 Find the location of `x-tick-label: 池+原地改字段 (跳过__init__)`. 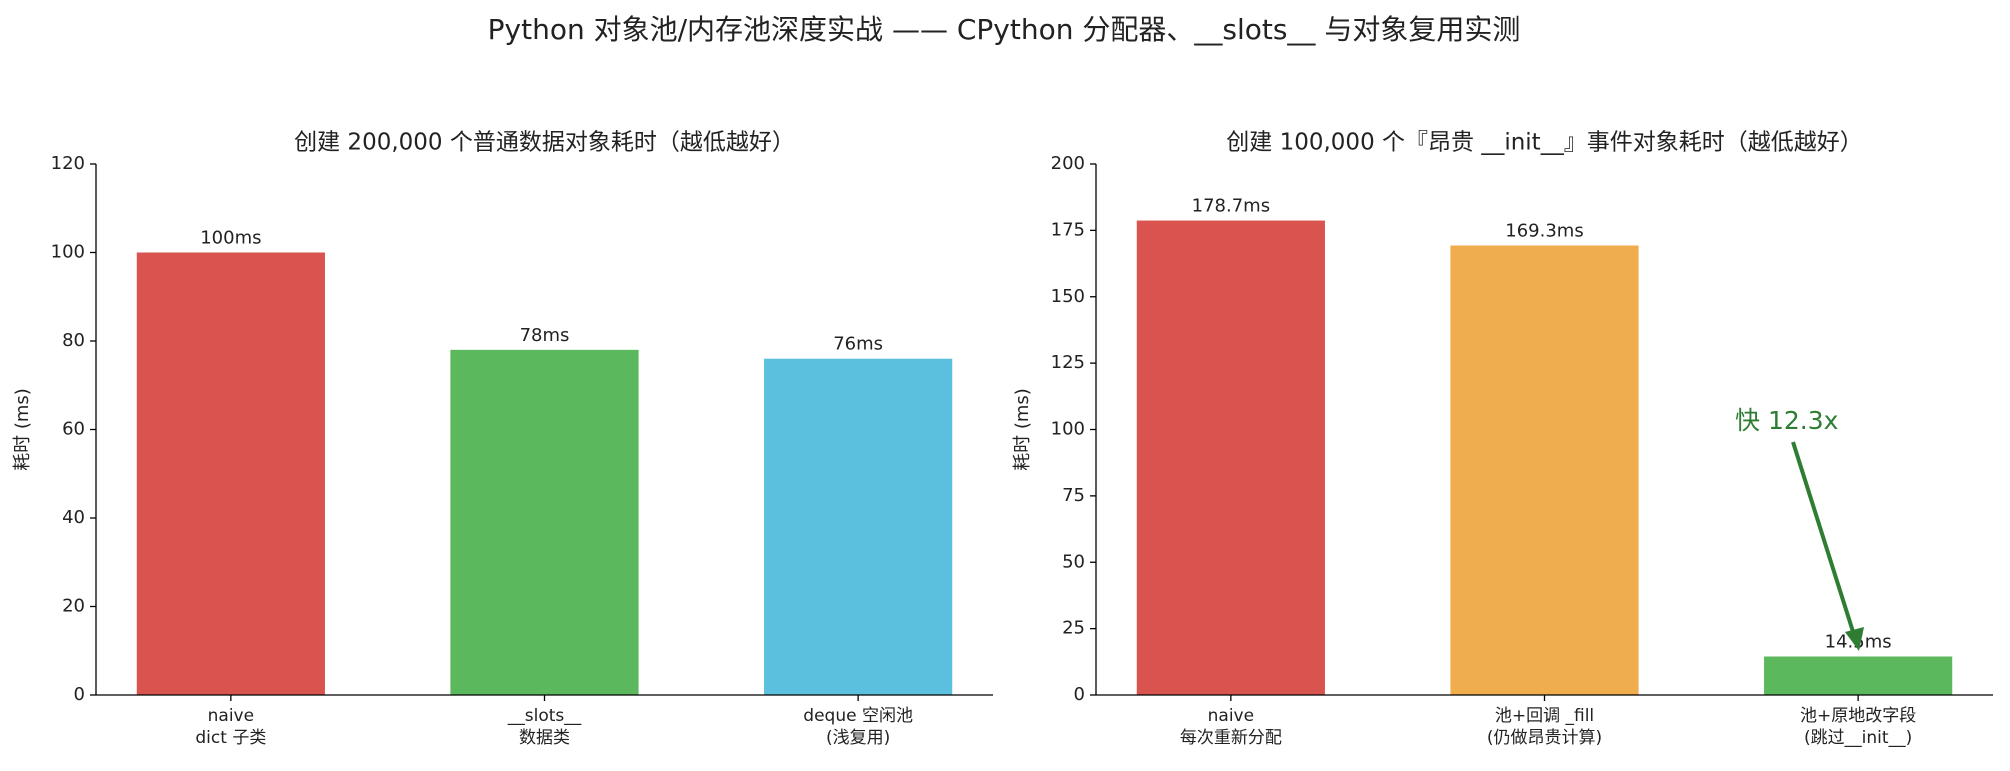

x-tick-label: 池+原地改字段 (跳过__init__) is located at coordinates (1858, 727).